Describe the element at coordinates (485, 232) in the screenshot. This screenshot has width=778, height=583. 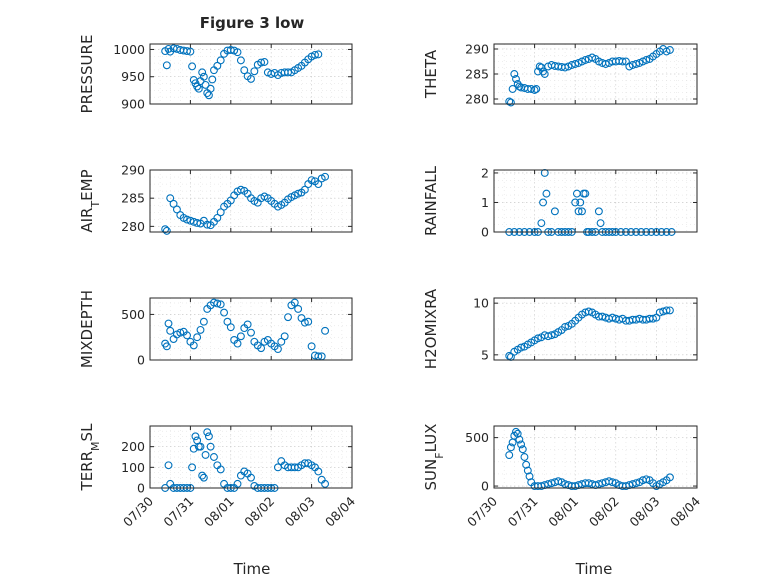
I see `rainfall-y-tick-label: 0` at that location.